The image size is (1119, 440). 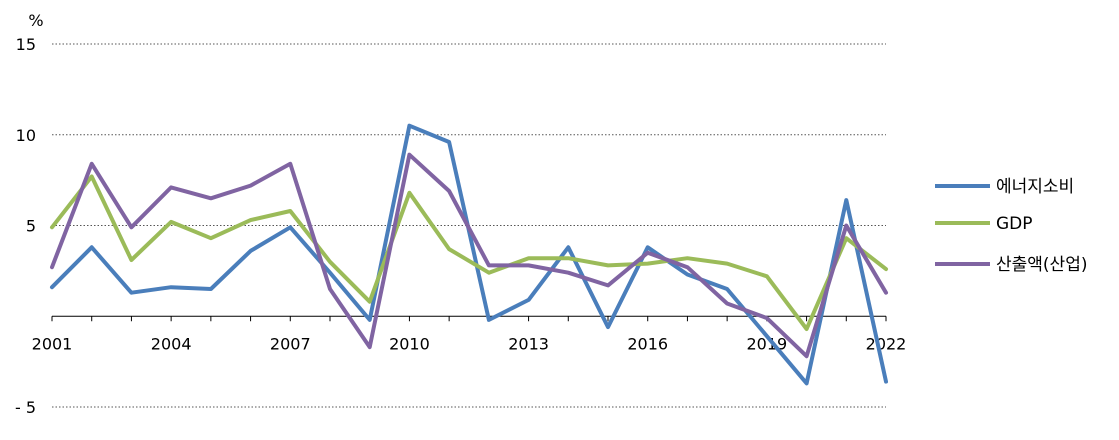 I want to click on x-tick-label: 2022, so click(x=886, y=343).